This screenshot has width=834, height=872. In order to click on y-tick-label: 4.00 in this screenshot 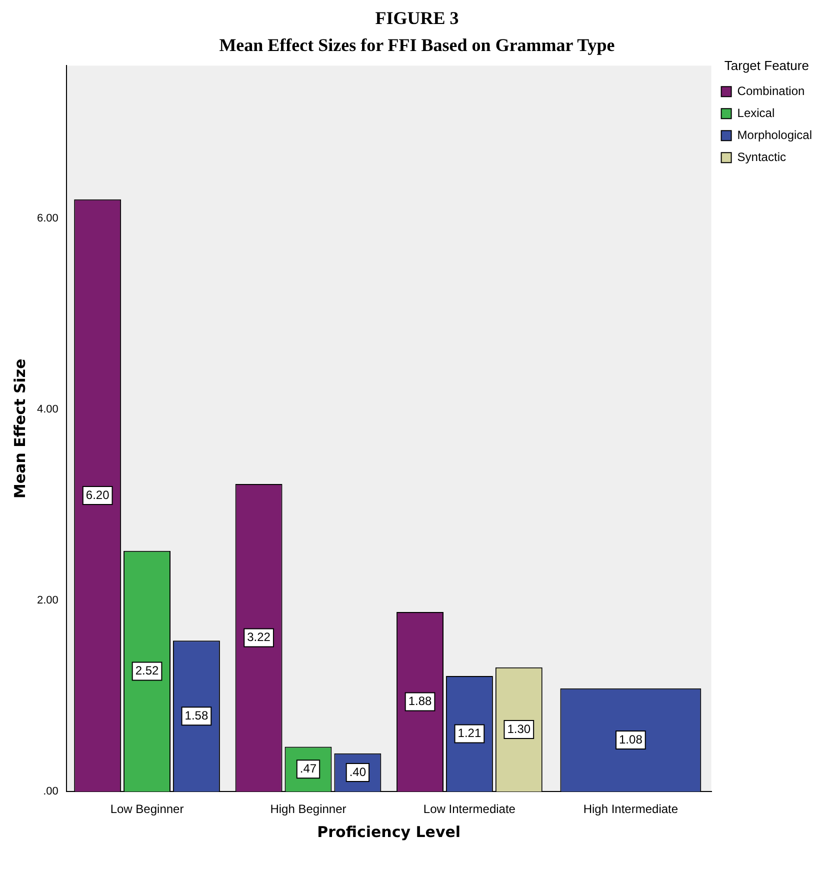, I will do `click(47, 410)`.